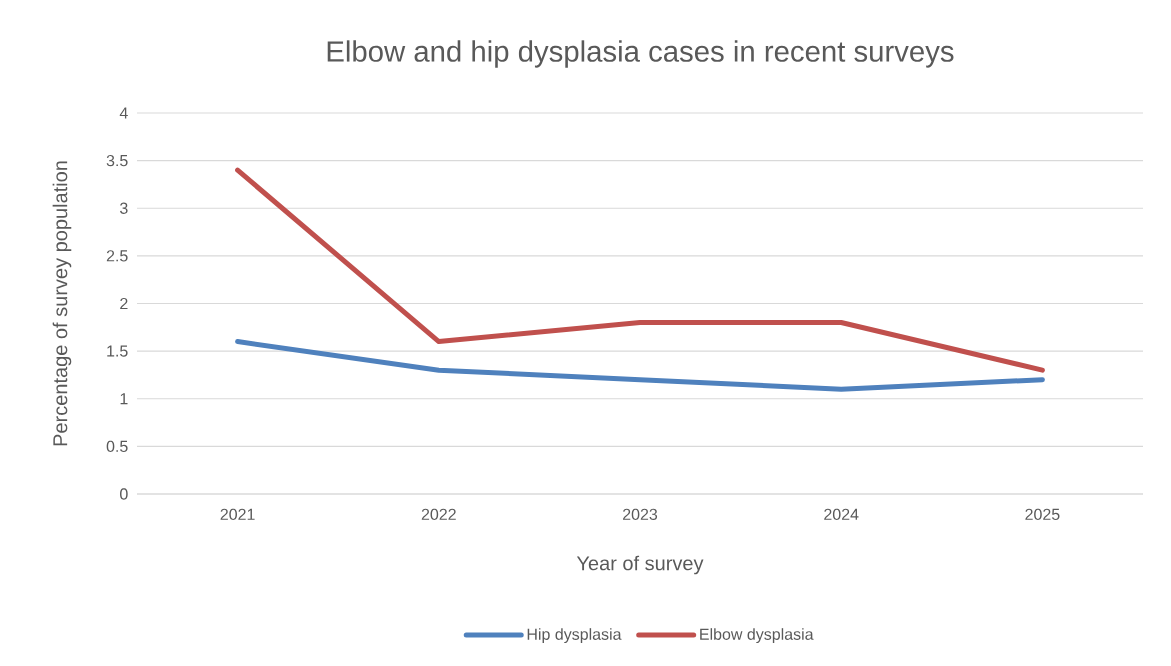 The width and height of the screenshot is (1171, 666). I want to click on x-tick-label: 2024, so click(841, 514).